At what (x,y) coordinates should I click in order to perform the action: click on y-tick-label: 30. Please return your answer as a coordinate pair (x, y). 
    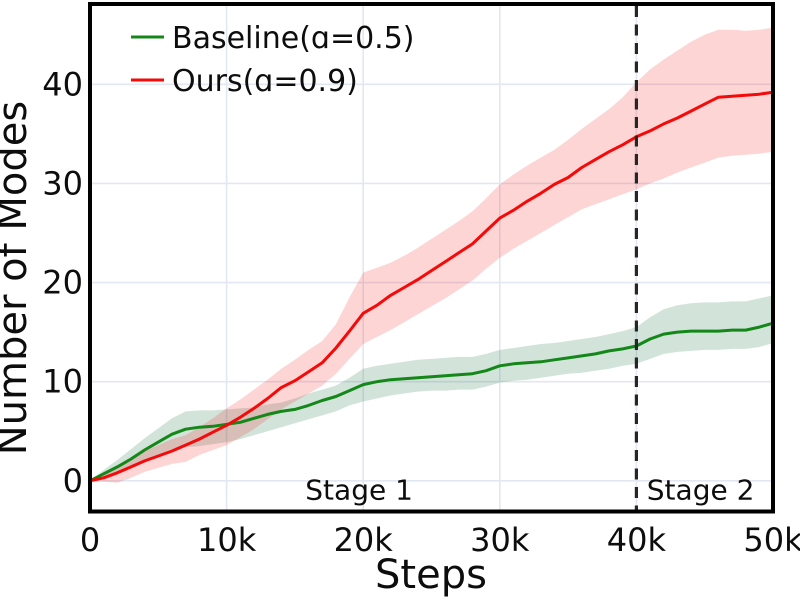
    Looking at the image, I should click on (62, 183).